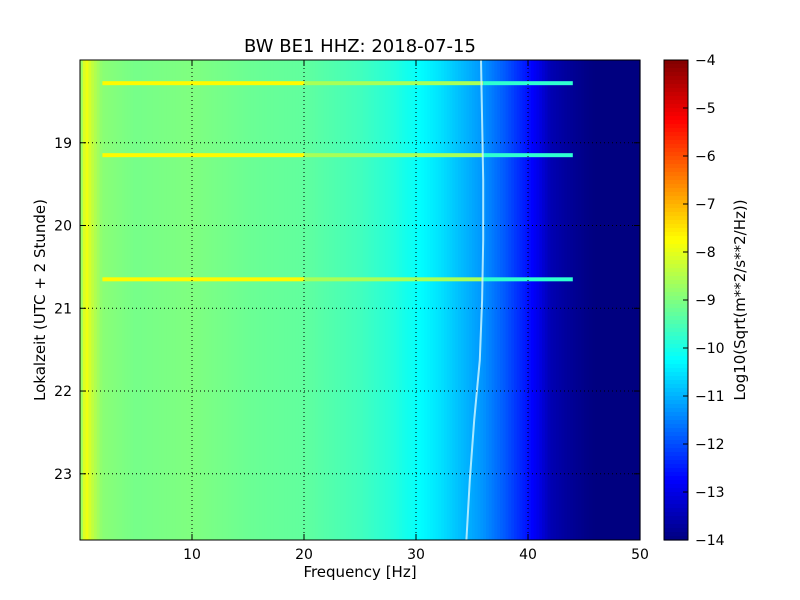 The height and width of the screenshot is (600, 800). I want to click on y-tick-label: 20, so click(63, 227).